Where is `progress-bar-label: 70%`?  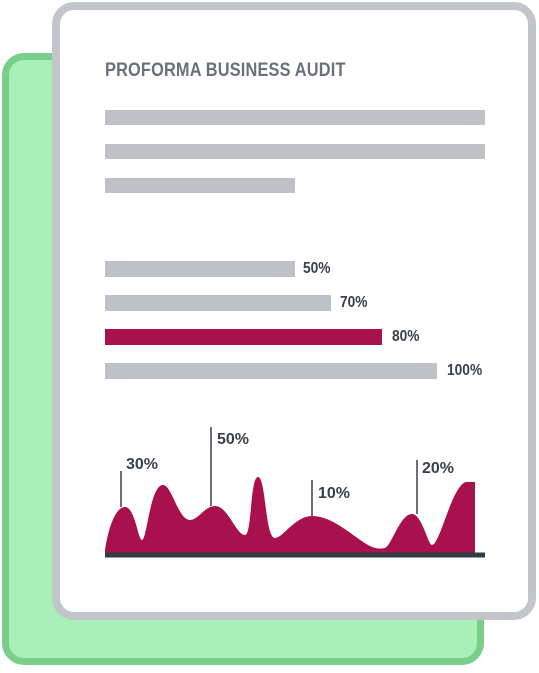
progress-bar-label: 70% is located at coordinates (354, 302).